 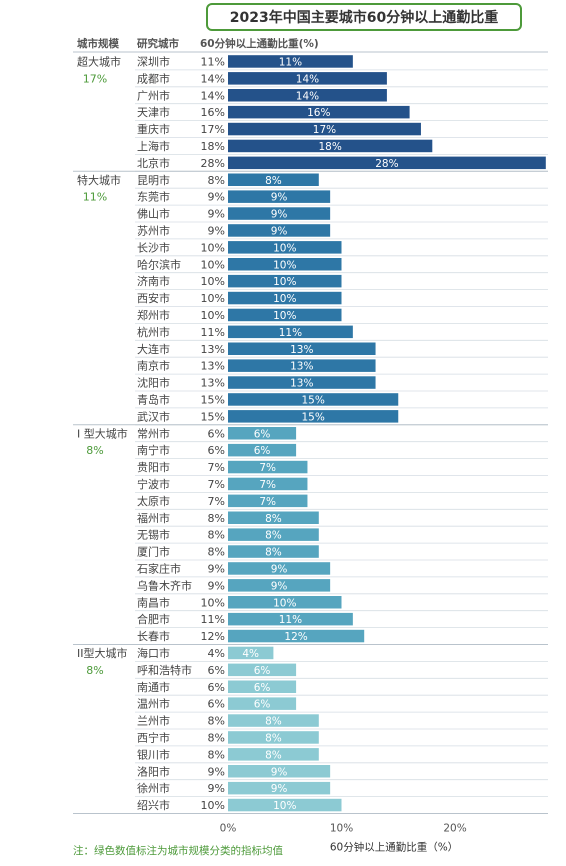 What do you see at coordinates (153, 687) in the screenshot?
I see `city-label: 南通市` at bounding box center [153, 687].